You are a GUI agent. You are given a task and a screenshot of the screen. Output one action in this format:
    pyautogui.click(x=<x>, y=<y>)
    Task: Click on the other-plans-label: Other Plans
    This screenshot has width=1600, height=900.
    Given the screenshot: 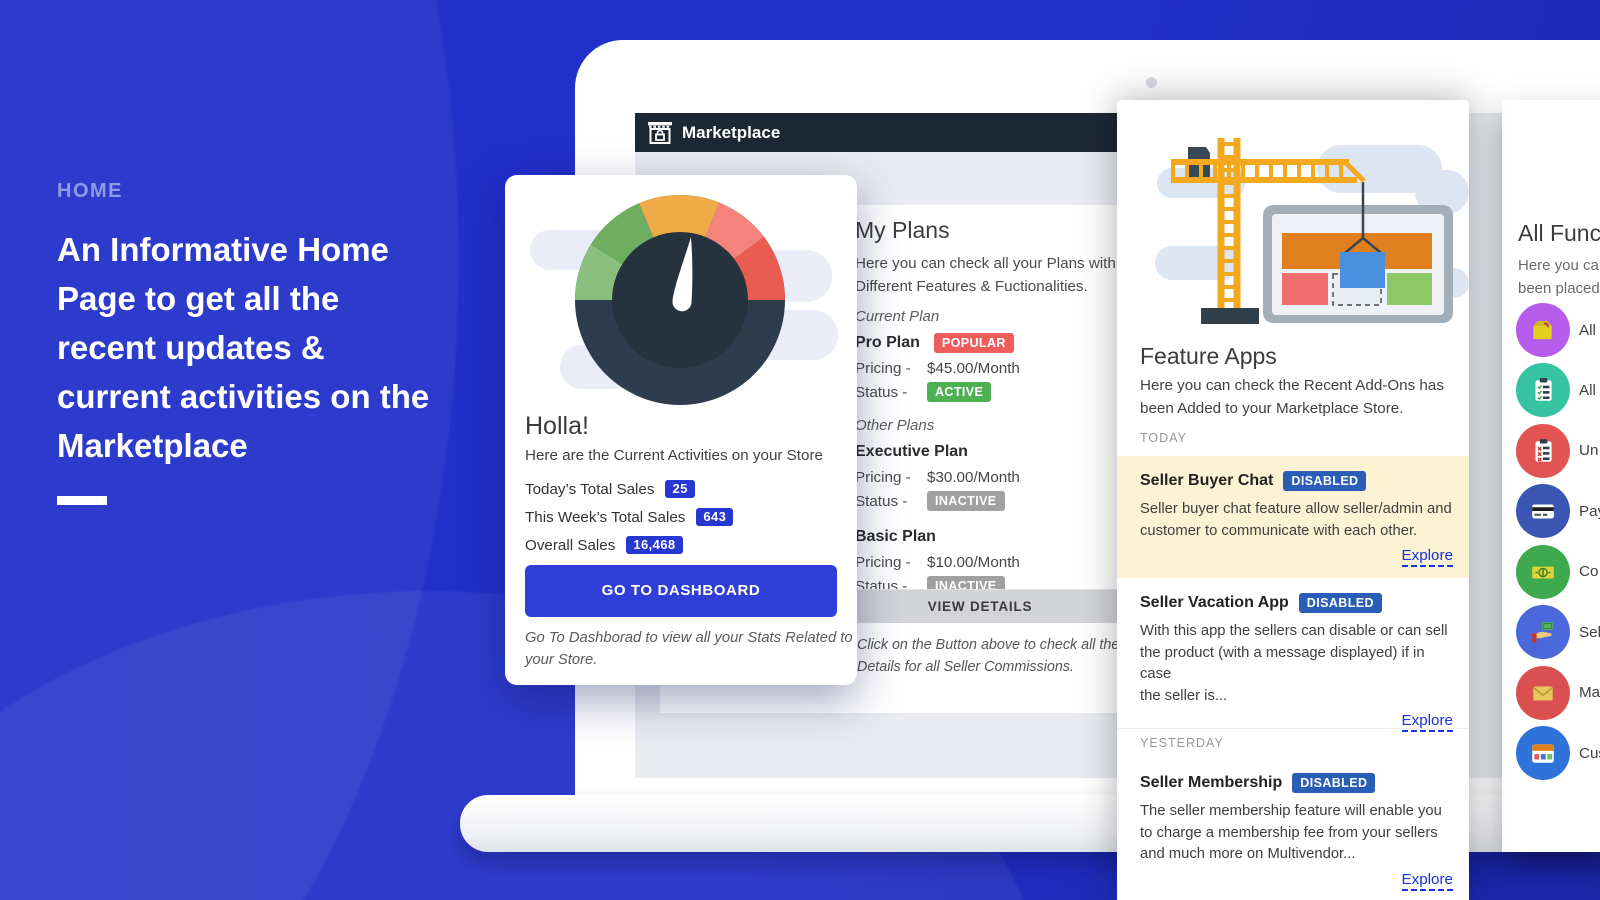 What is the action you would take?
    pyautogui.click(x=895, y=425)
    